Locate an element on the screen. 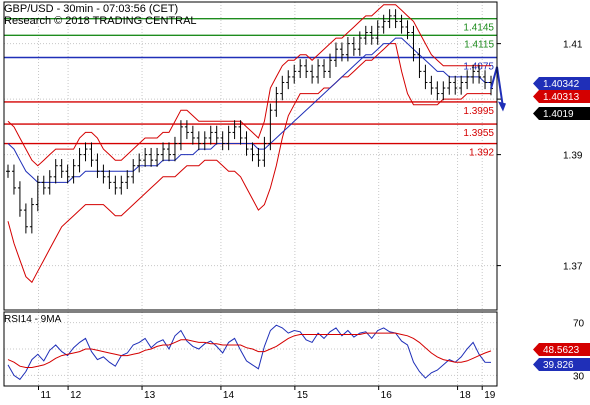  x-tick-label: 19 is located at coordinates (490, 395).